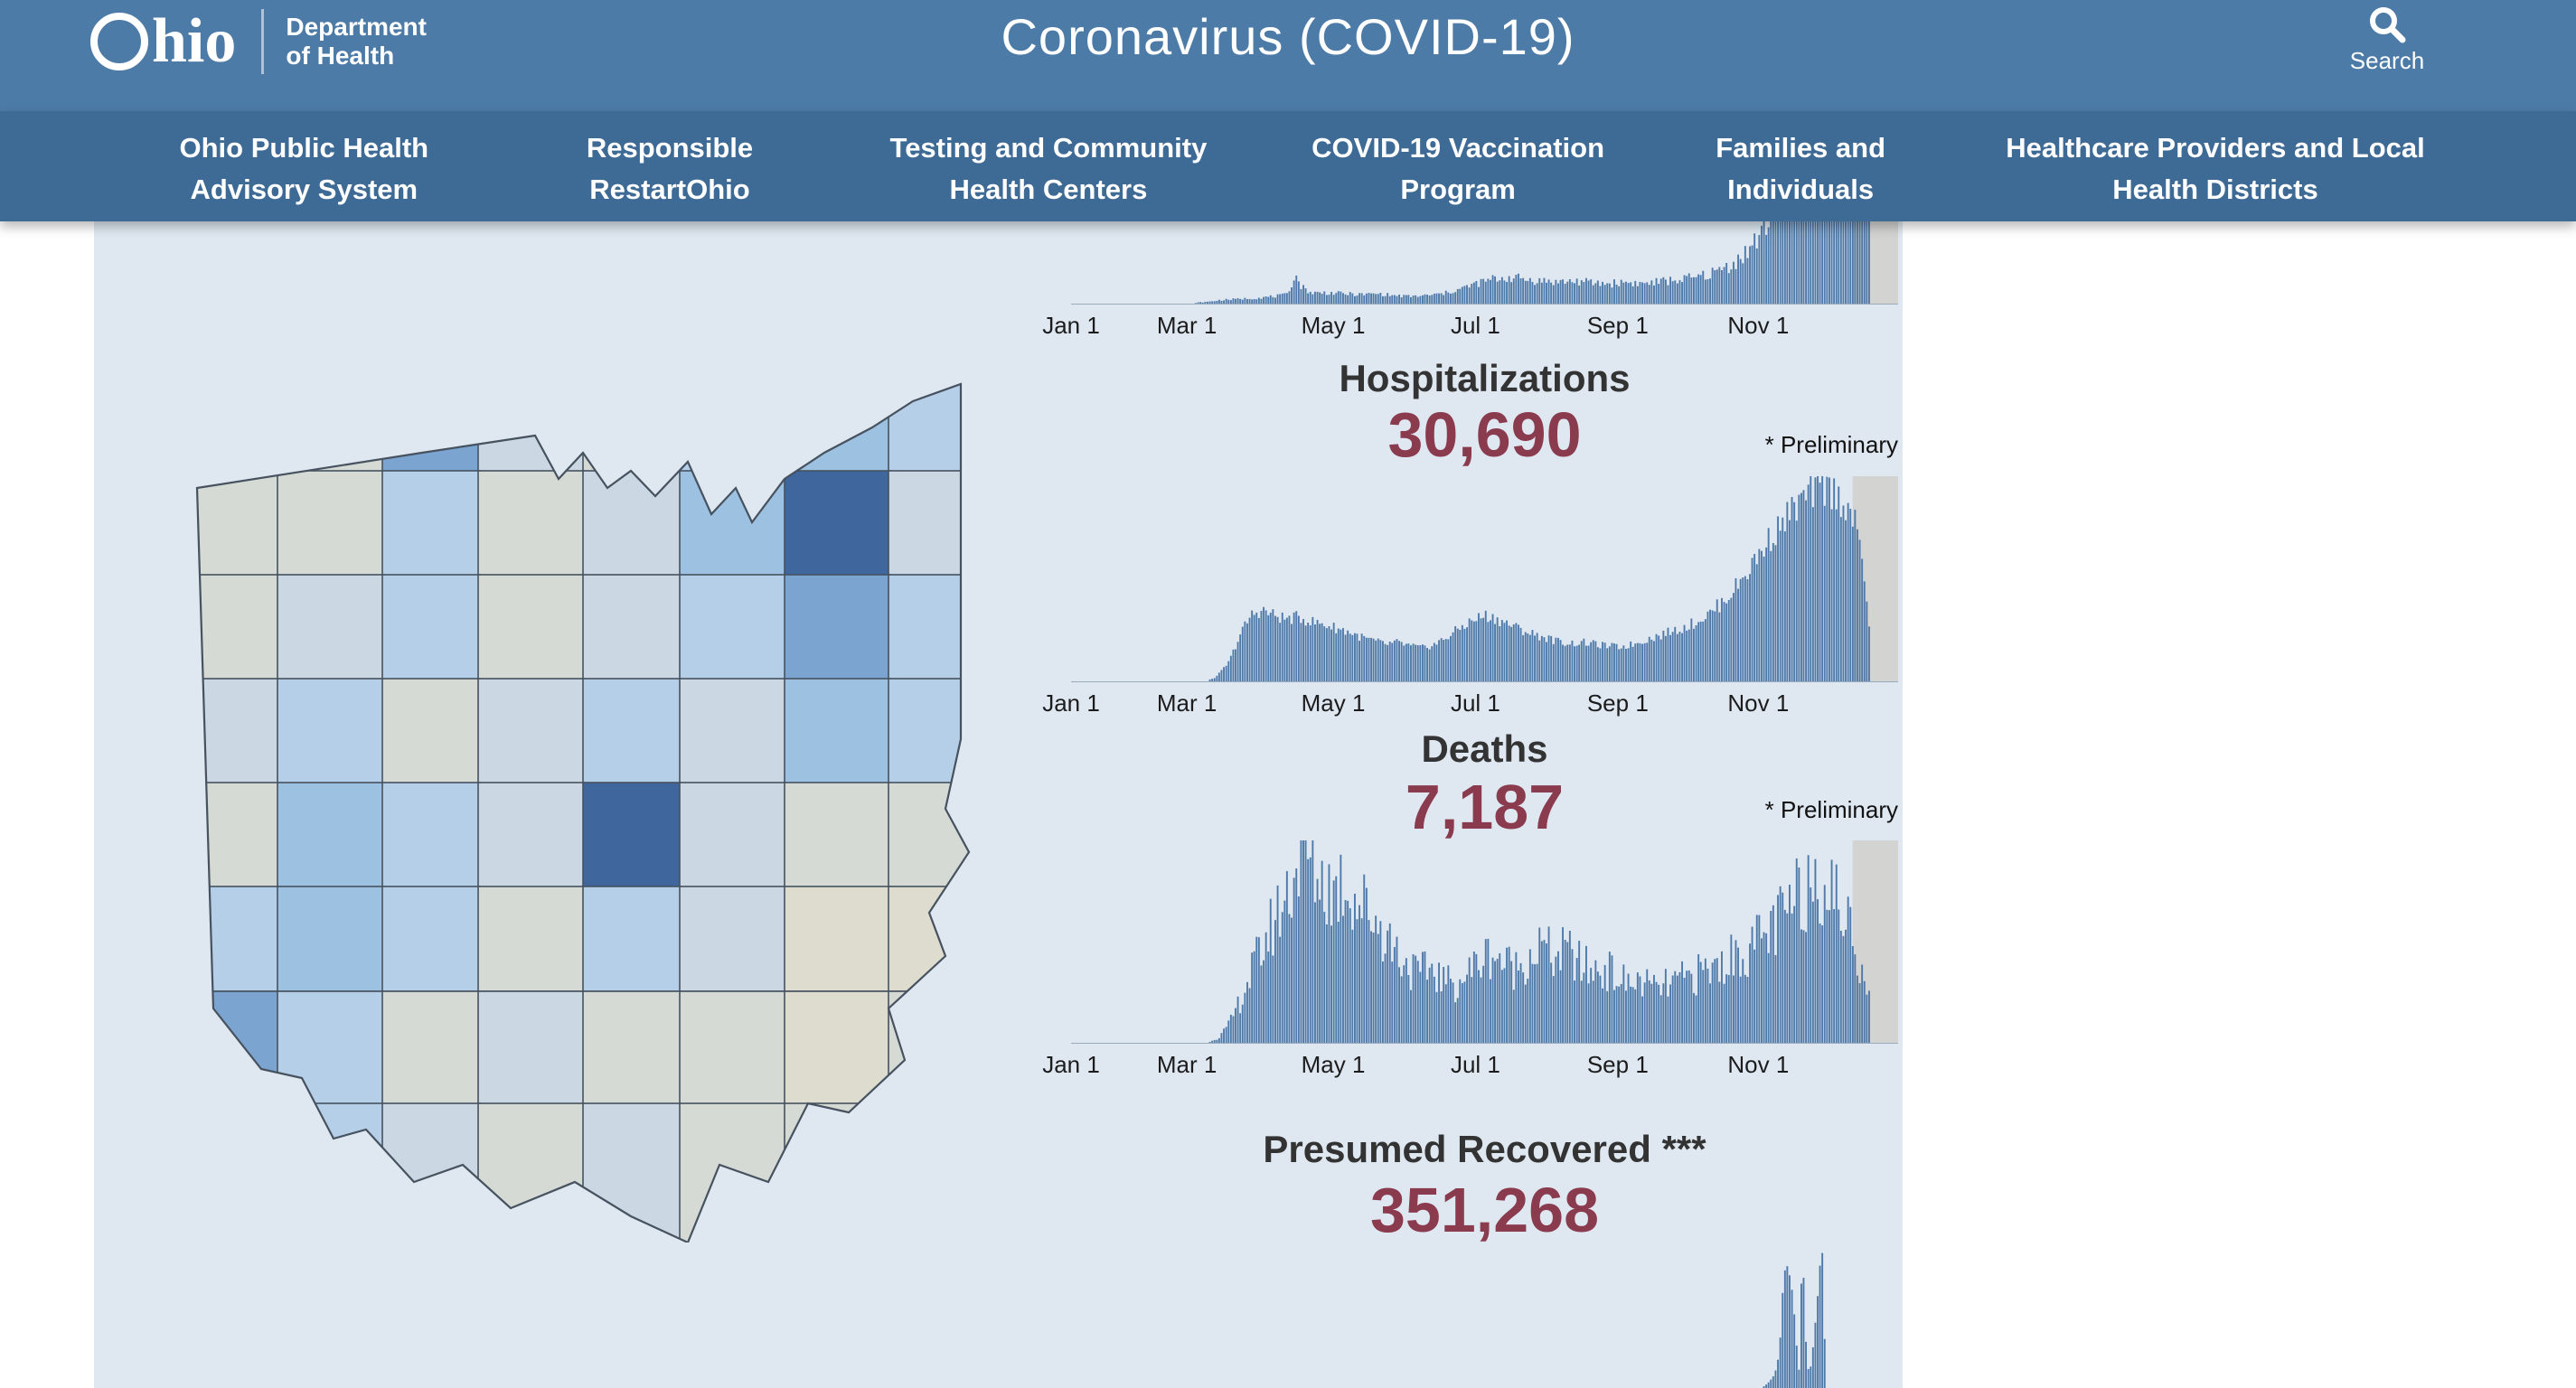 The height and width of the screenshot is (1388, 2576). Describe the element at coordinates (1049, 169) in the screenshot. I see `nav-item-testing-health-centers: Testing and Community Health Centers` at that location.